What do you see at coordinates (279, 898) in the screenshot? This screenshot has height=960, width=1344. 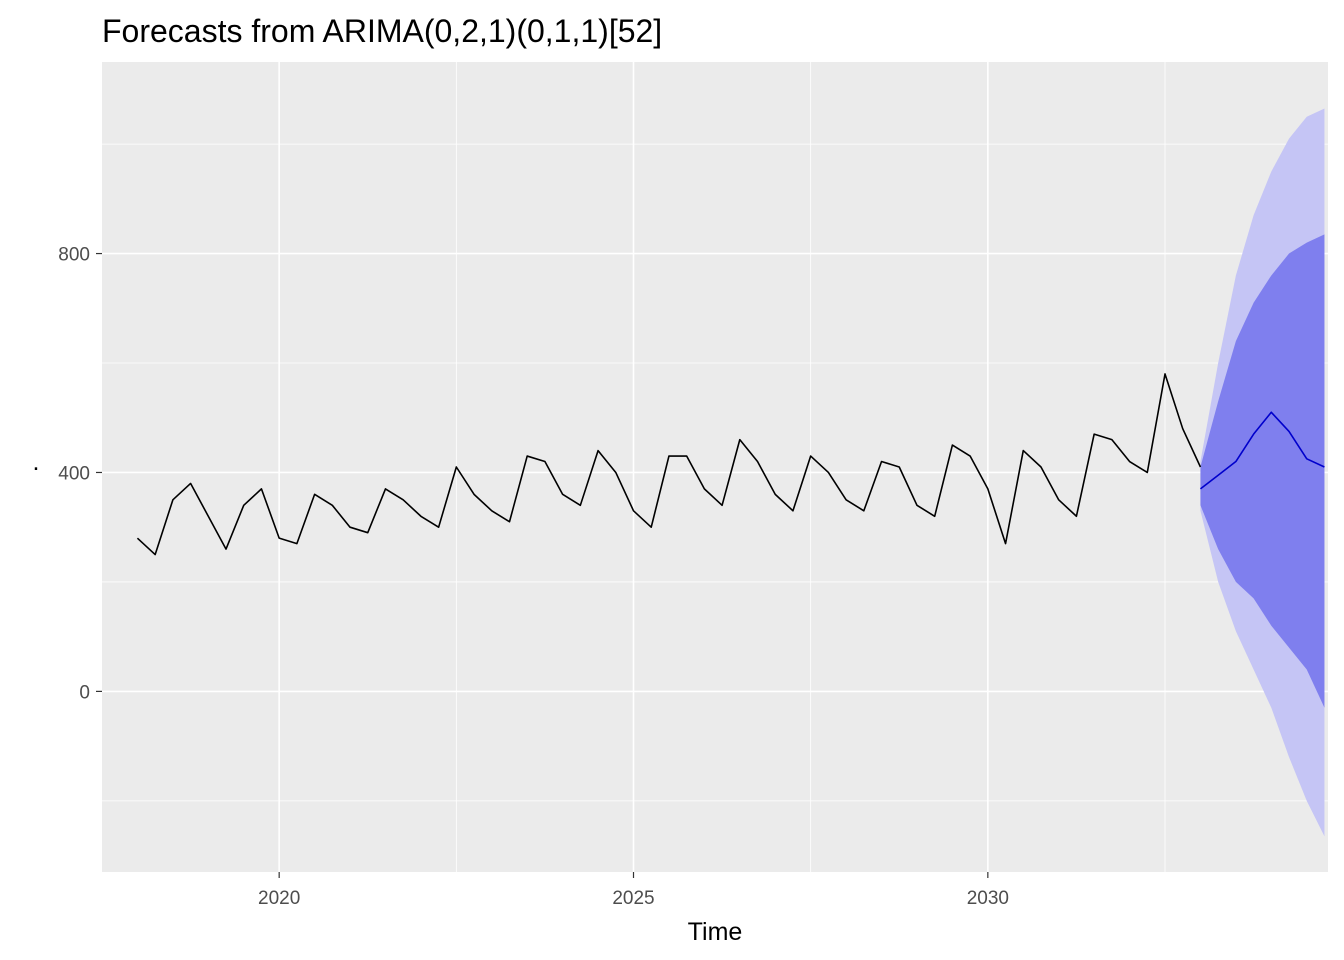 I see `x-tick-label: 2020` at bounding box center [279, 898].